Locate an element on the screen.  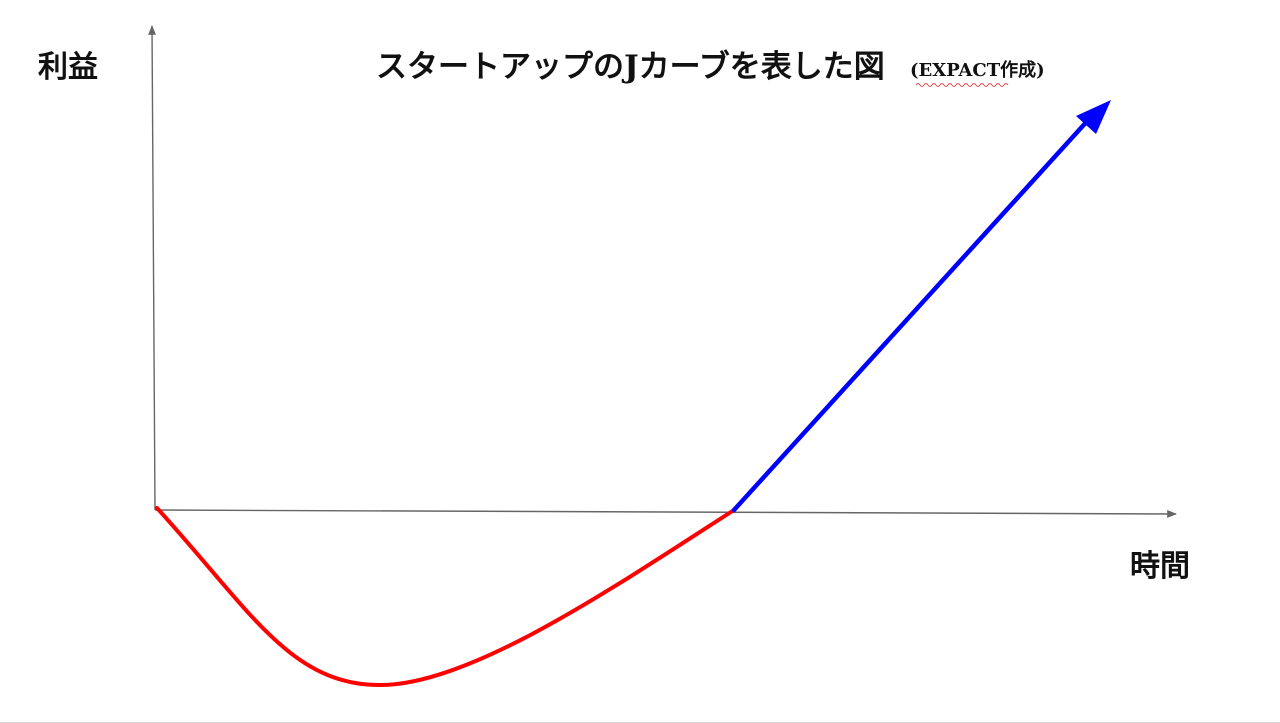
x-axis-label: 時間 is located at coordinates (1160, 566).